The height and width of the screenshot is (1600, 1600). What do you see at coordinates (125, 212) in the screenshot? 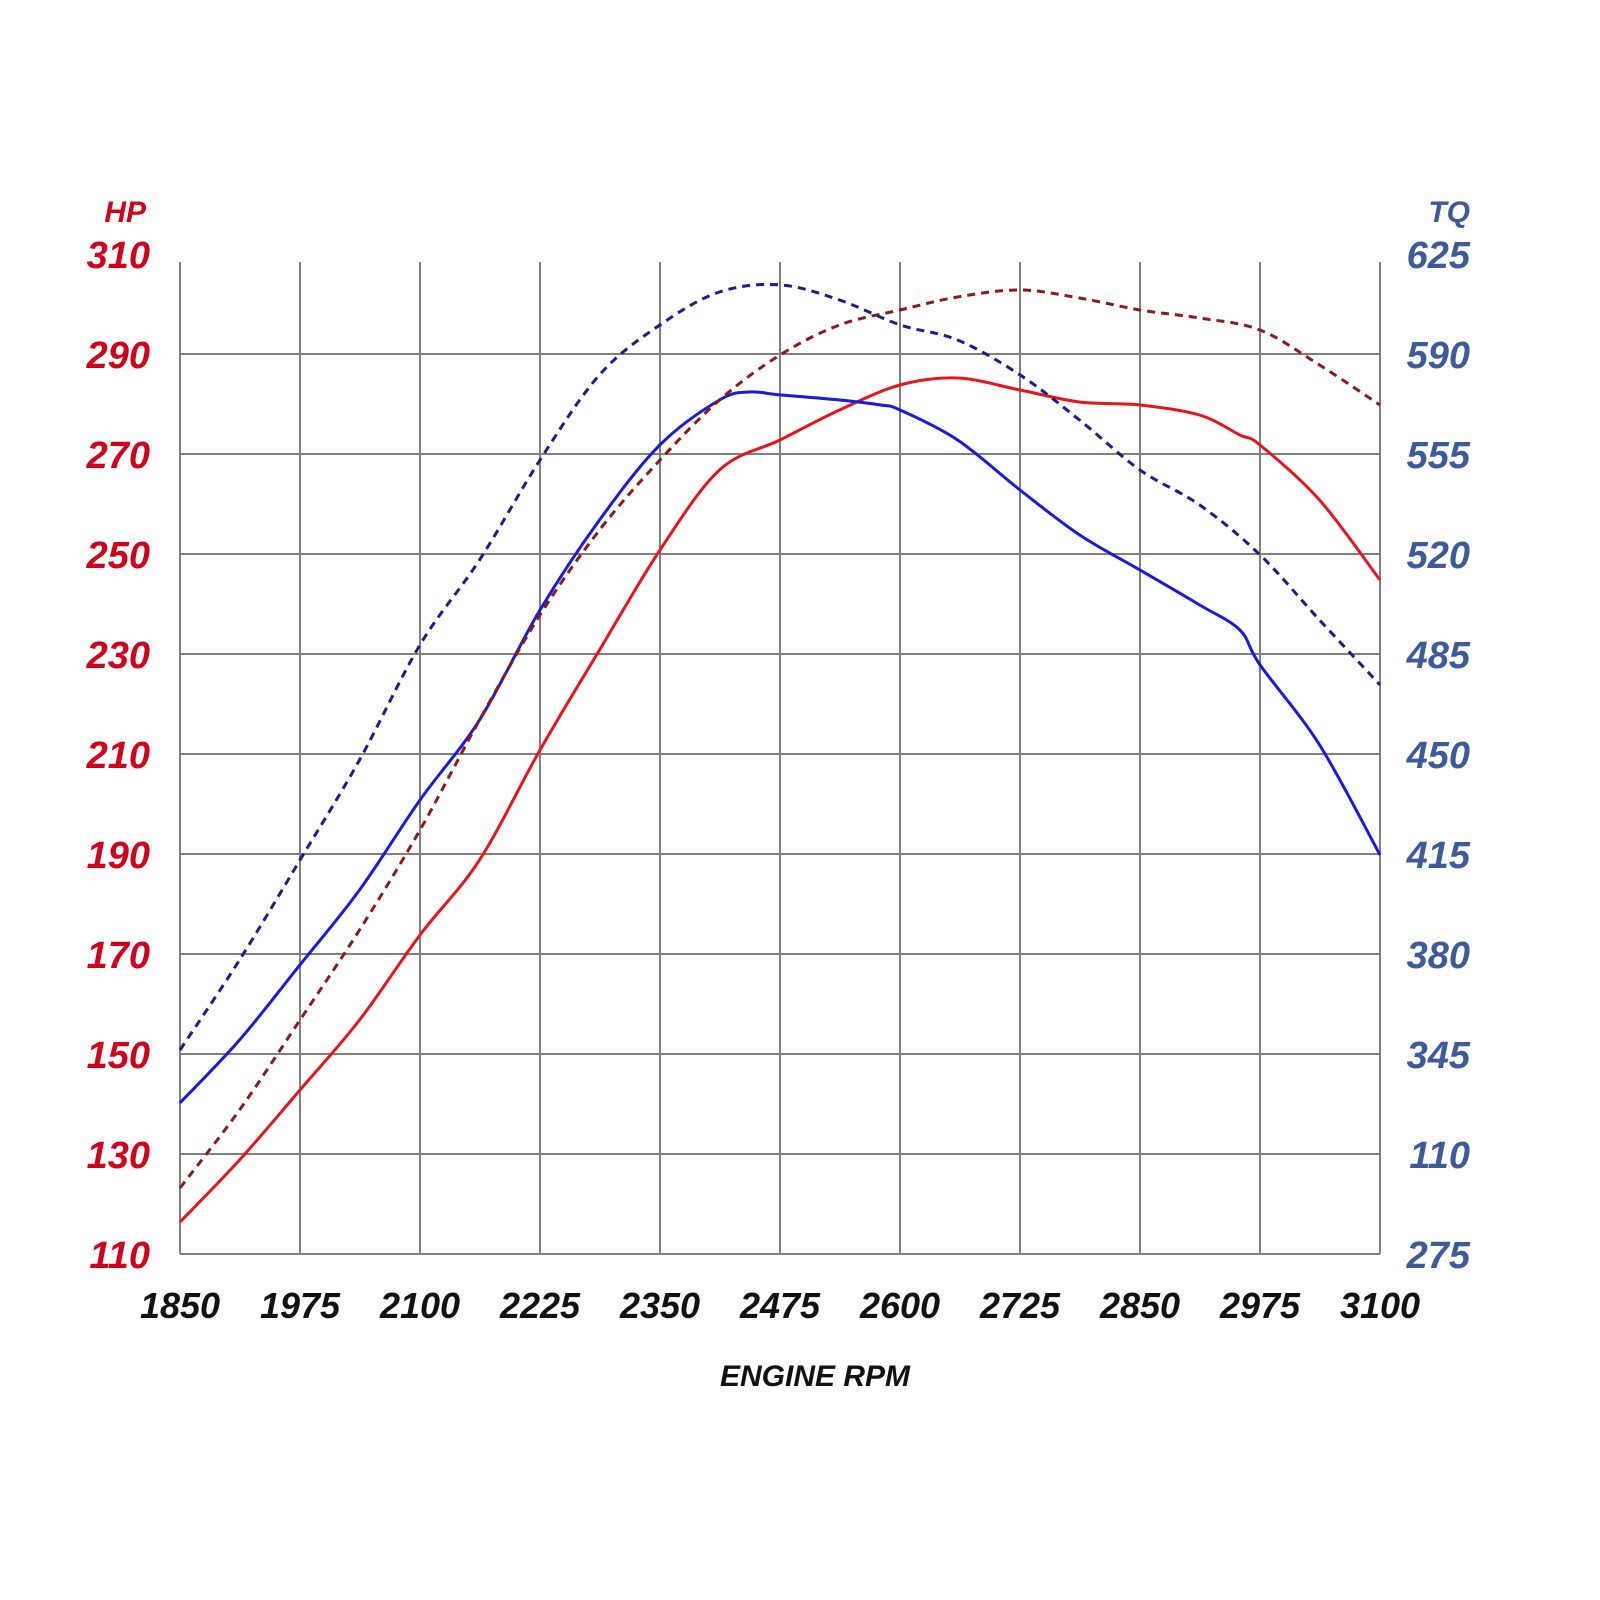
I see `left-axis-title: HP` at bounding box center [125, 212].